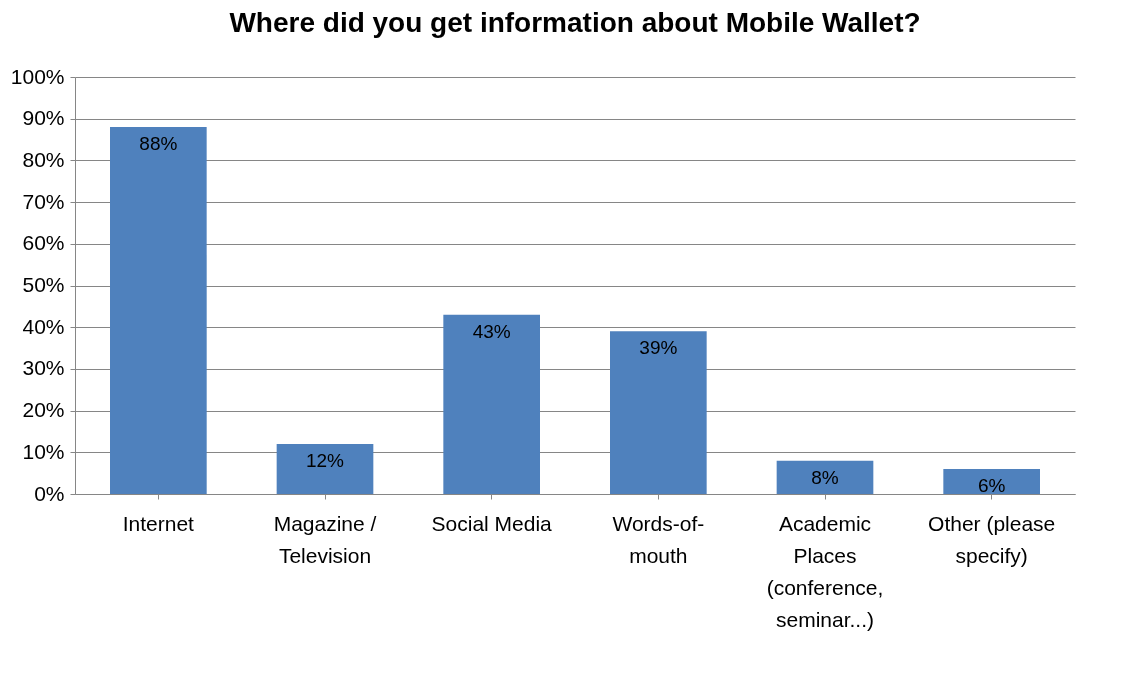  Describe the element at coordinates (575, 22) in the screenshot. I see `chart-title: Where did you get information about Mobile Wallet?` at that location.